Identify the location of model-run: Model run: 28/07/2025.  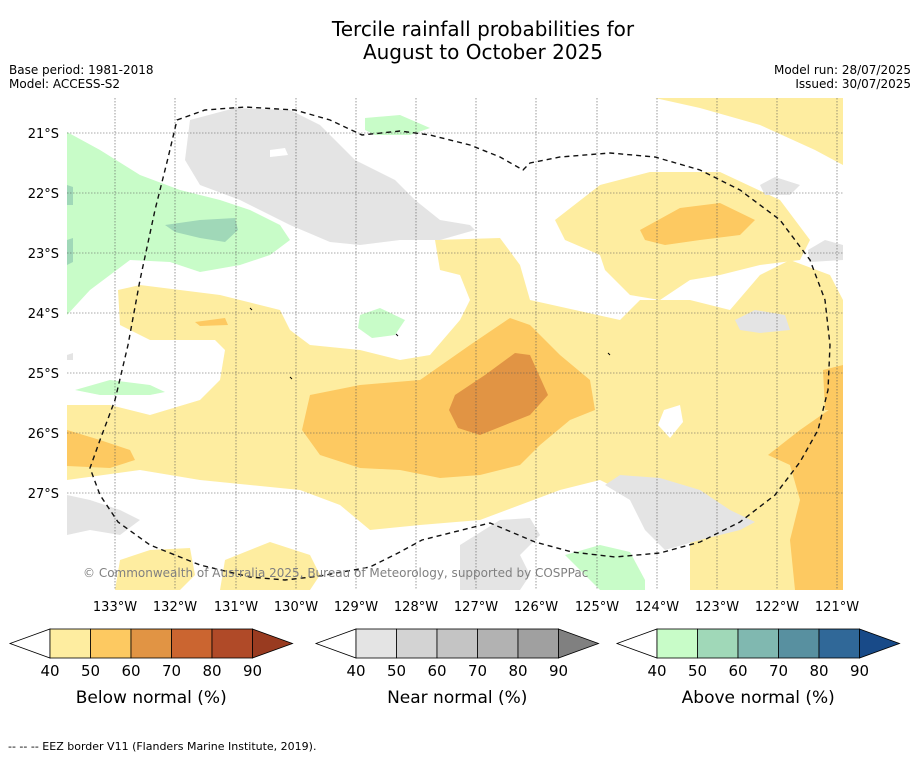
(842, 70).